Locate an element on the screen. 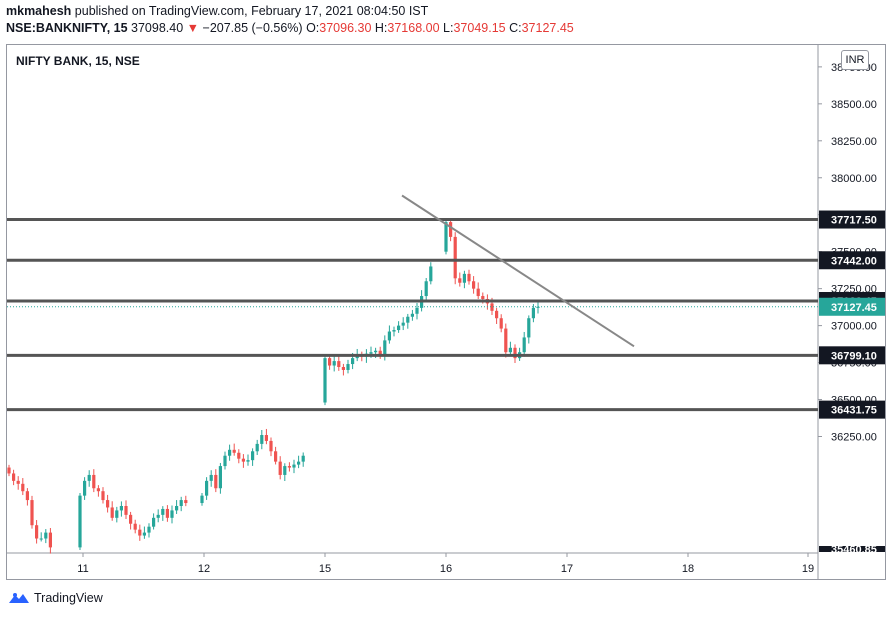 This screenshot has height=618, width=894. y-tick-label: 38250.00 is located at coordinates (854, 142).